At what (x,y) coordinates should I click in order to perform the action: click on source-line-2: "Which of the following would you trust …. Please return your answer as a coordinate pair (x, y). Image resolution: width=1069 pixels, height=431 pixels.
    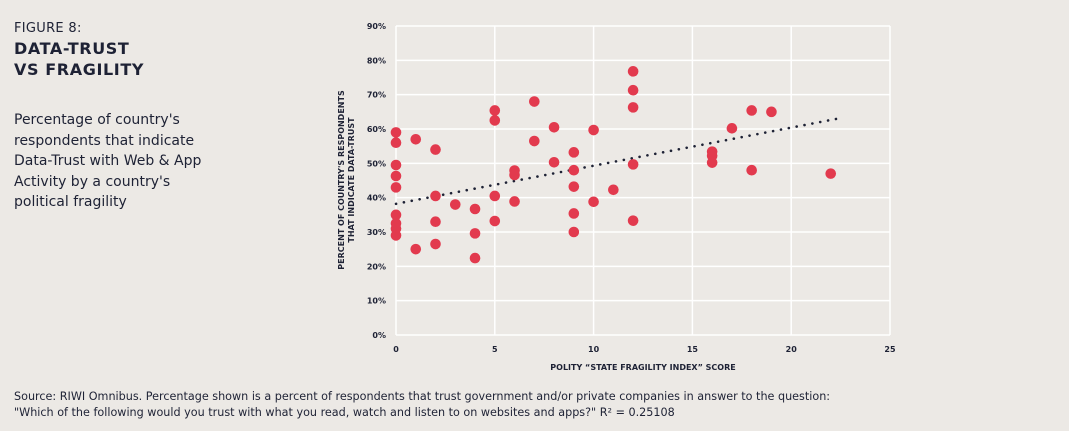
    Looking at the image, I should click on (344, 412).